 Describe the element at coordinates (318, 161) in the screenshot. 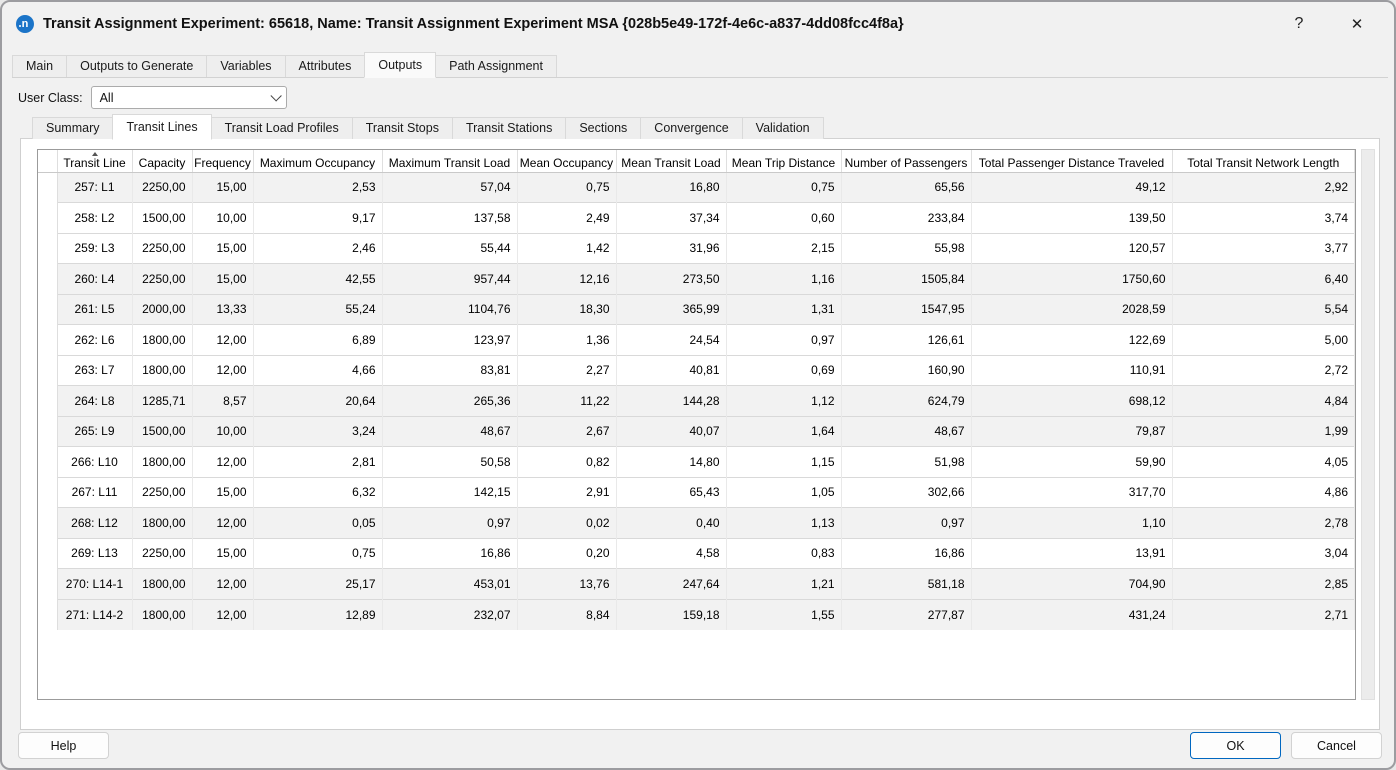

I see `column-header-maximum-occupancy: Maximum Occupancy` at that location.